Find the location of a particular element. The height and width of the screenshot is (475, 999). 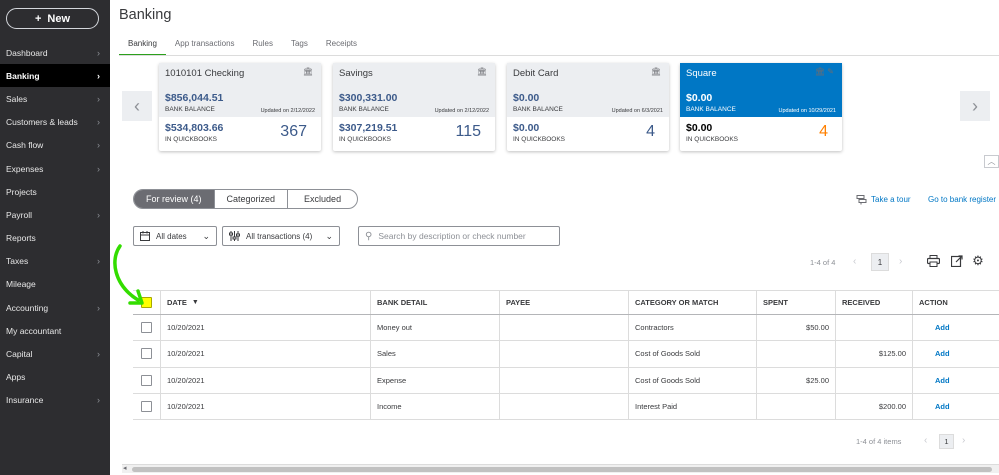

row-select-cell is located at coordinates (146, 353).